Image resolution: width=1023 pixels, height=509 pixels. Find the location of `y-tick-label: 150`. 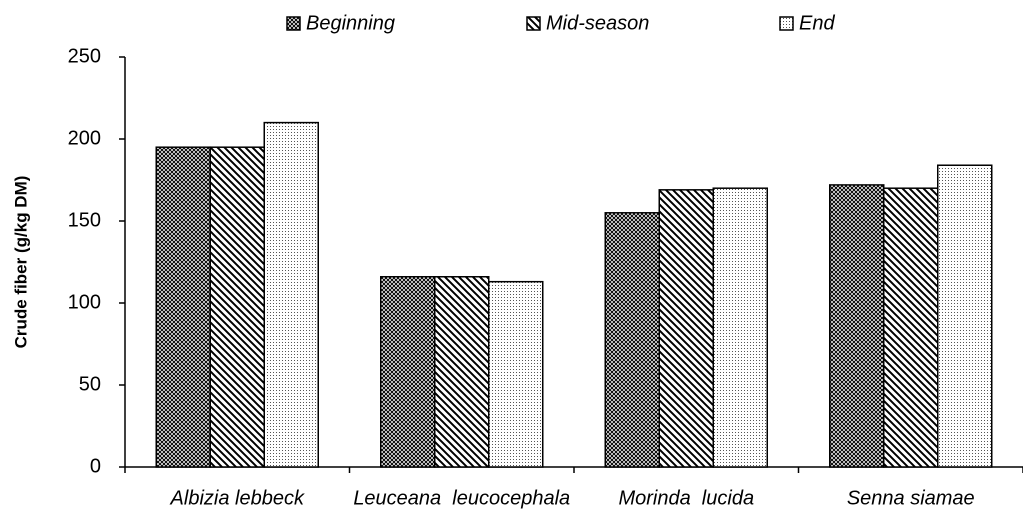

y-tick-label: 150 is located at coordinates (84, 220).